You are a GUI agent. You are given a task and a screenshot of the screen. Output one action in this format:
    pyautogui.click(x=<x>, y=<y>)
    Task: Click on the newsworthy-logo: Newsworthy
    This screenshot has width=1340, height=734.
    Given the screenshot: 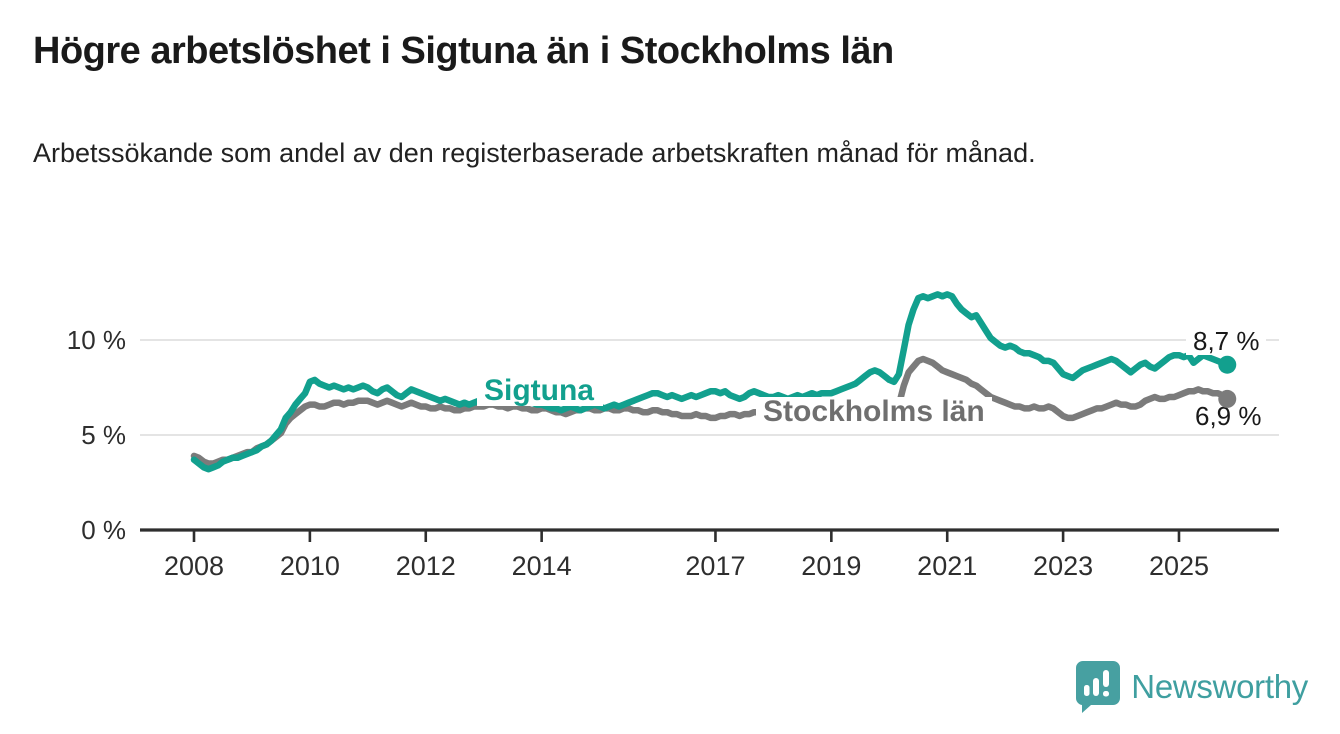 What is the action you would take?
    pyautogui.click(x=1191, y=687)
    